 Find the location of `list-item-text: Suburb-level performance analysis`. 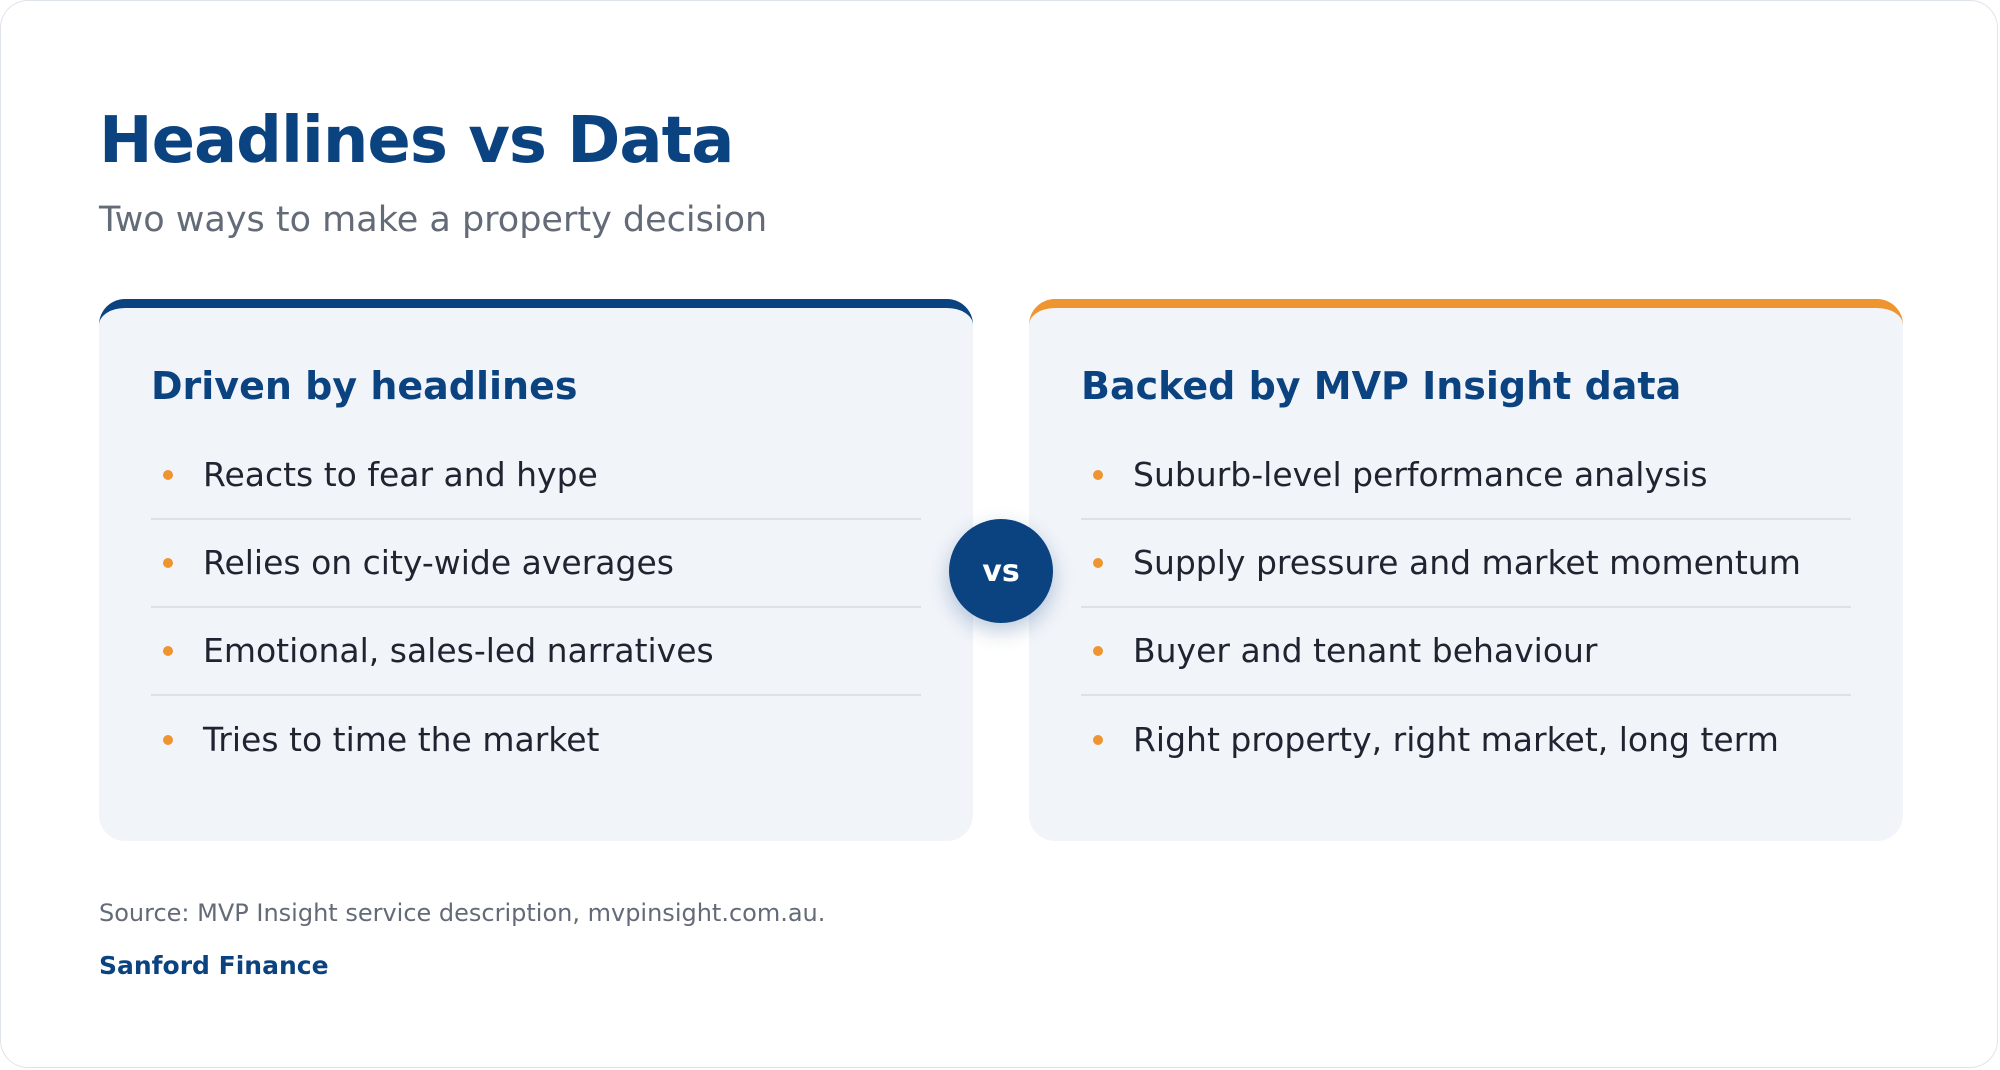

list-item-text: Suburb-level performance analysis is located at coordinates (1420, 474).